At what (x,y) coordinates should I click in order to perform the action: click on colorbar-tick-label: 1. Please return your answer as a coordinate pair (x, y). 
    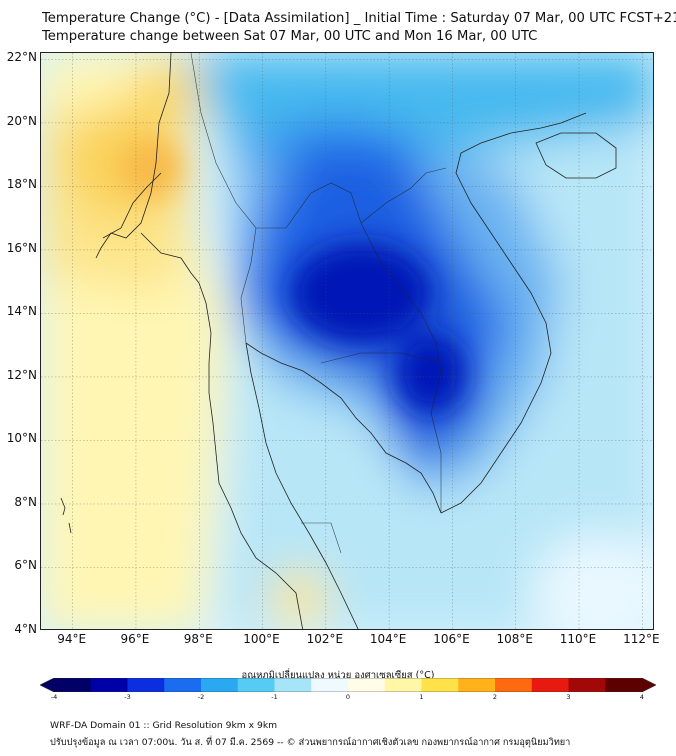
    Looking at the image, I should click on (421, 697).